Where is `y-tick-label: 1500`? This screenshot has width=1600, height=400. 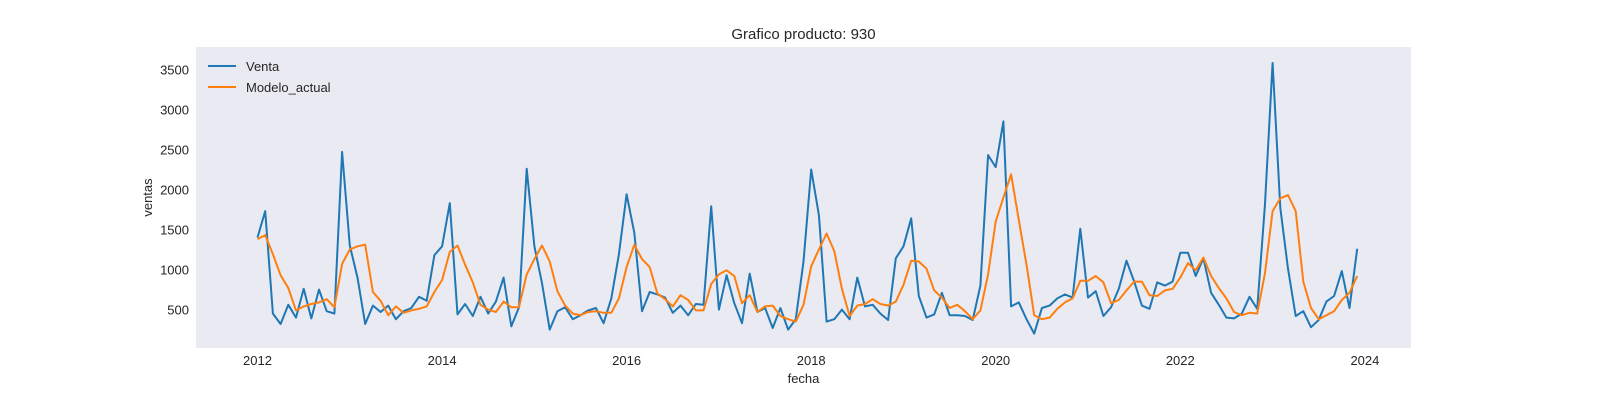
y-tick-label: 1500 is located at coordinates (174, 230).